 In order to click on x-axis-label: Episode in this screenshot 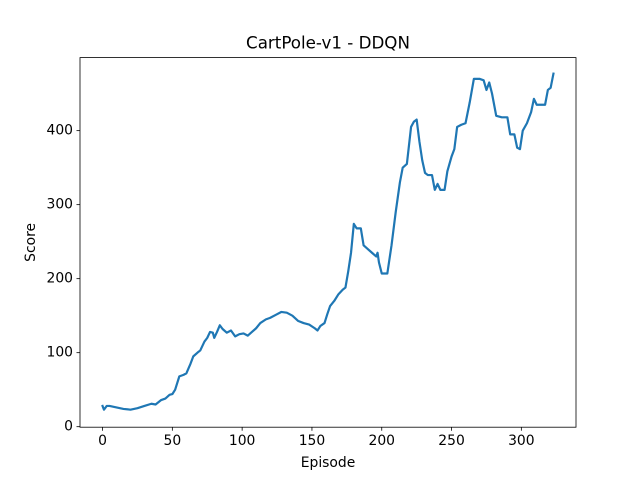, I will do `click(328, 463)`.